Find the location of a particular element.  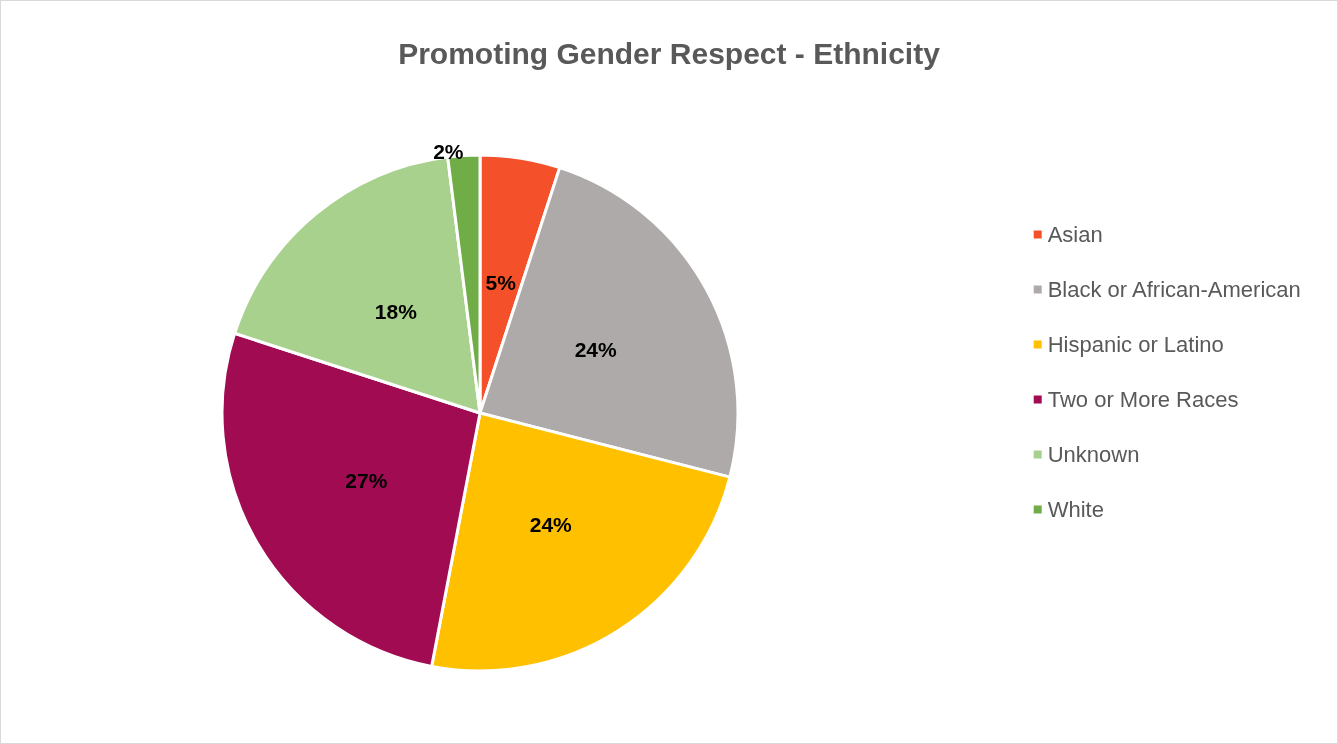

data-label: 27% is located at coordinates (366, 480).